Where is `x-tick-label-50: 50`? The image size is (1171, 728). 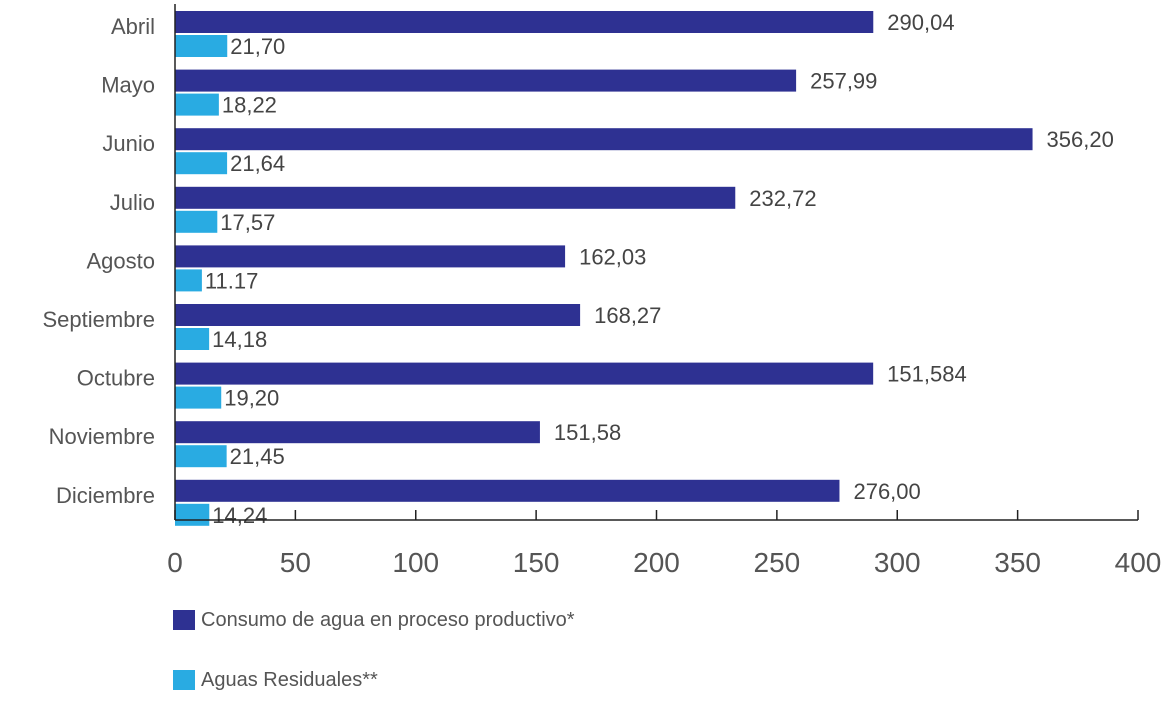
x-tick-label-50: 50 is located at coordinates (295, 562).